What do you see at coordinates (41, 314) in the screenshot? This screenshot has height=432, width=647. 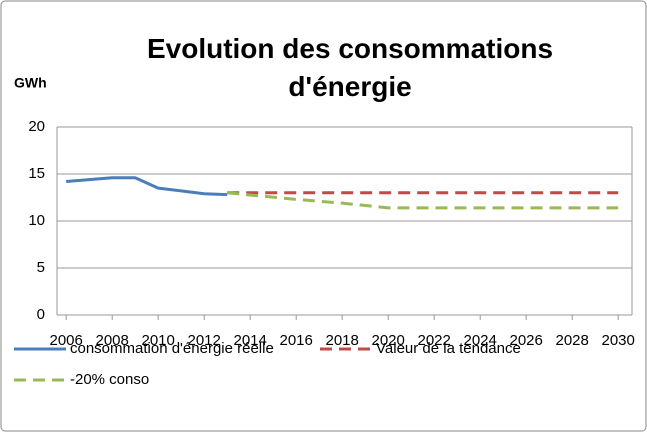 I see `y-tick-label: 0` at bounding box center [41, 314].